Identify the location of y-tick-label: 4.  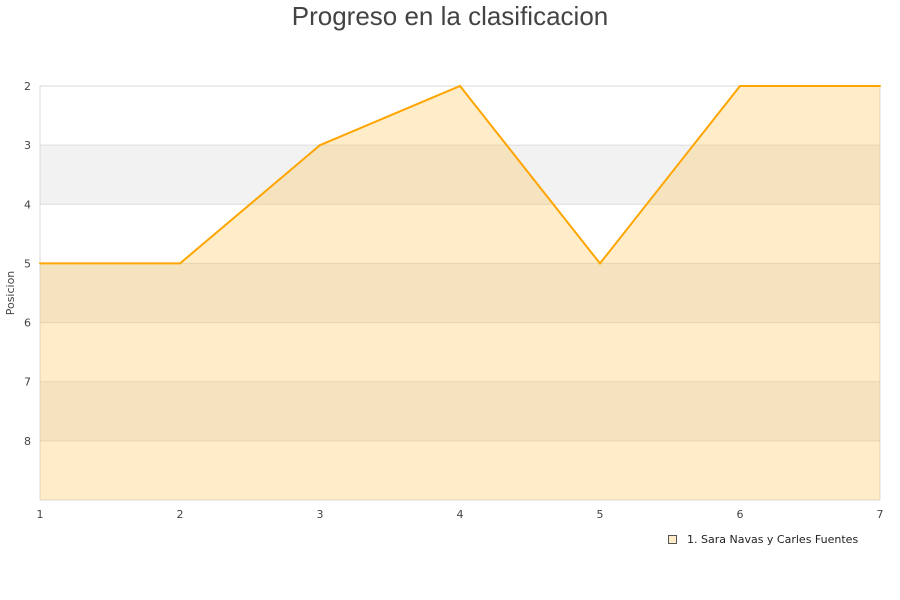
(27, 204).